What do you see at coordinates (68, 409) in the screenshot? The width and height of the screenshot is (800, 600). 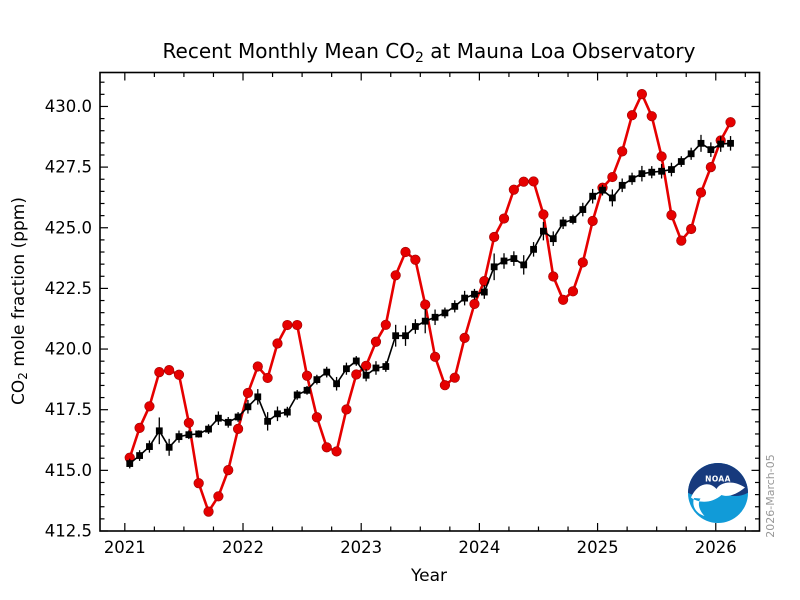 I see `y-tick-label: 417.5` at bounding box center [68, 409].